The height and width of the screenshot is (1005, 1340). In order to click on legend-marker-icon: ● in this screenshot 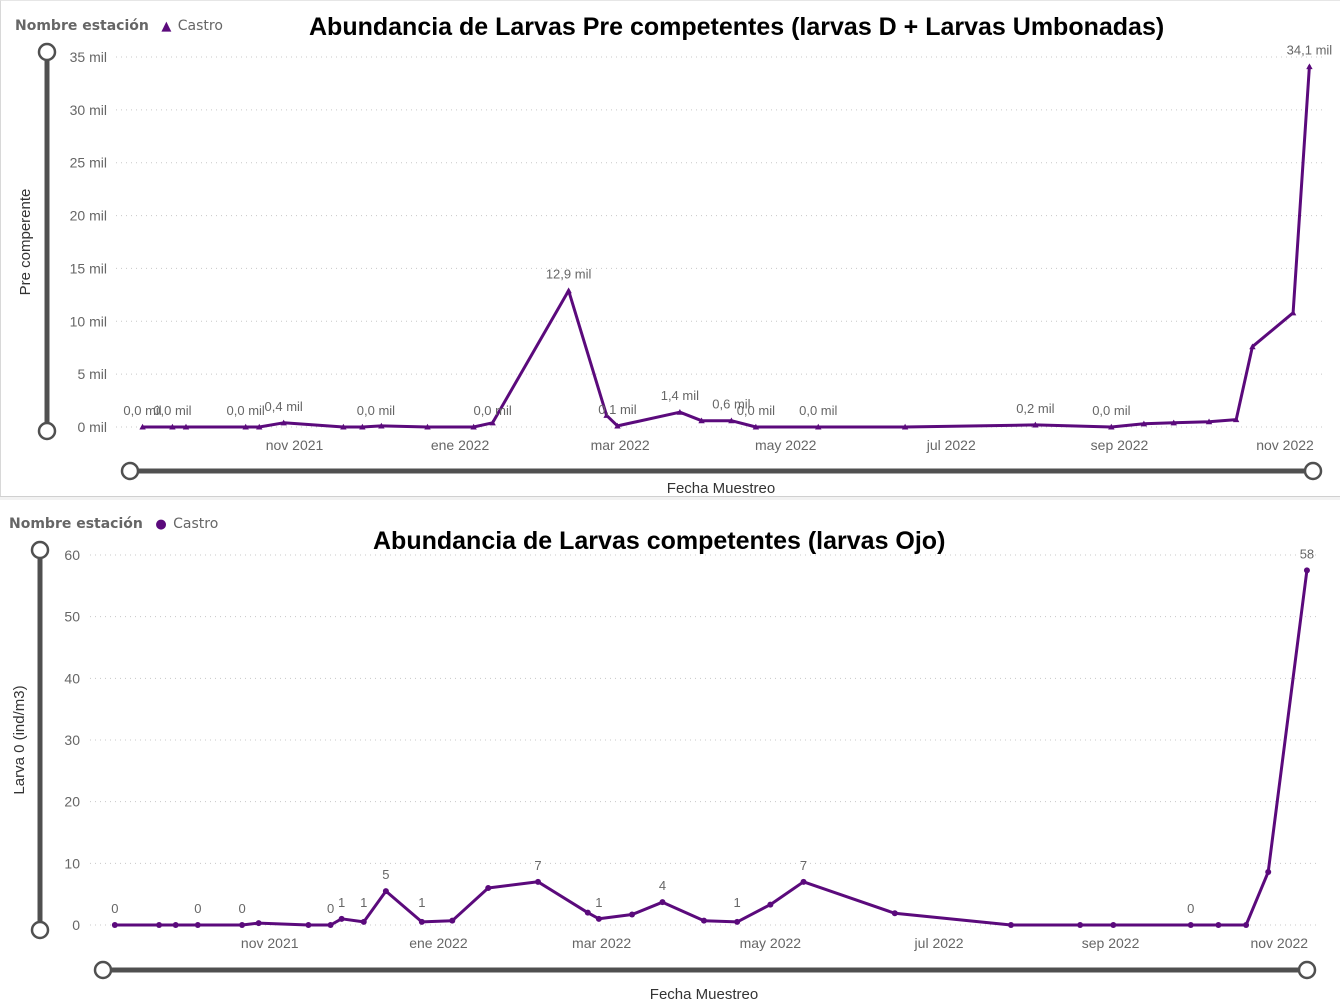, I will do `click(161, 524)`.